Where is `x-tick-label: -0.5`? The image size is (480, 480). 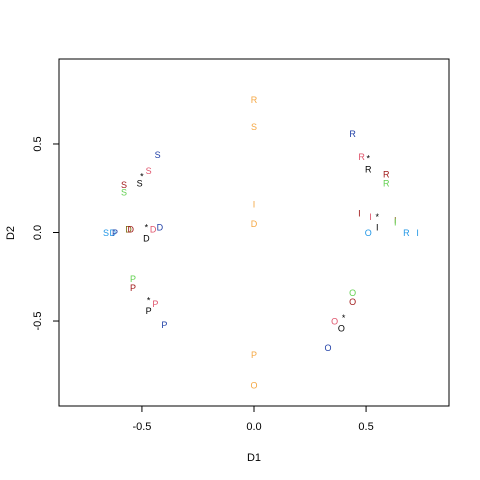
x-tick-label: -0.5 is located at coordinates (141, 427).